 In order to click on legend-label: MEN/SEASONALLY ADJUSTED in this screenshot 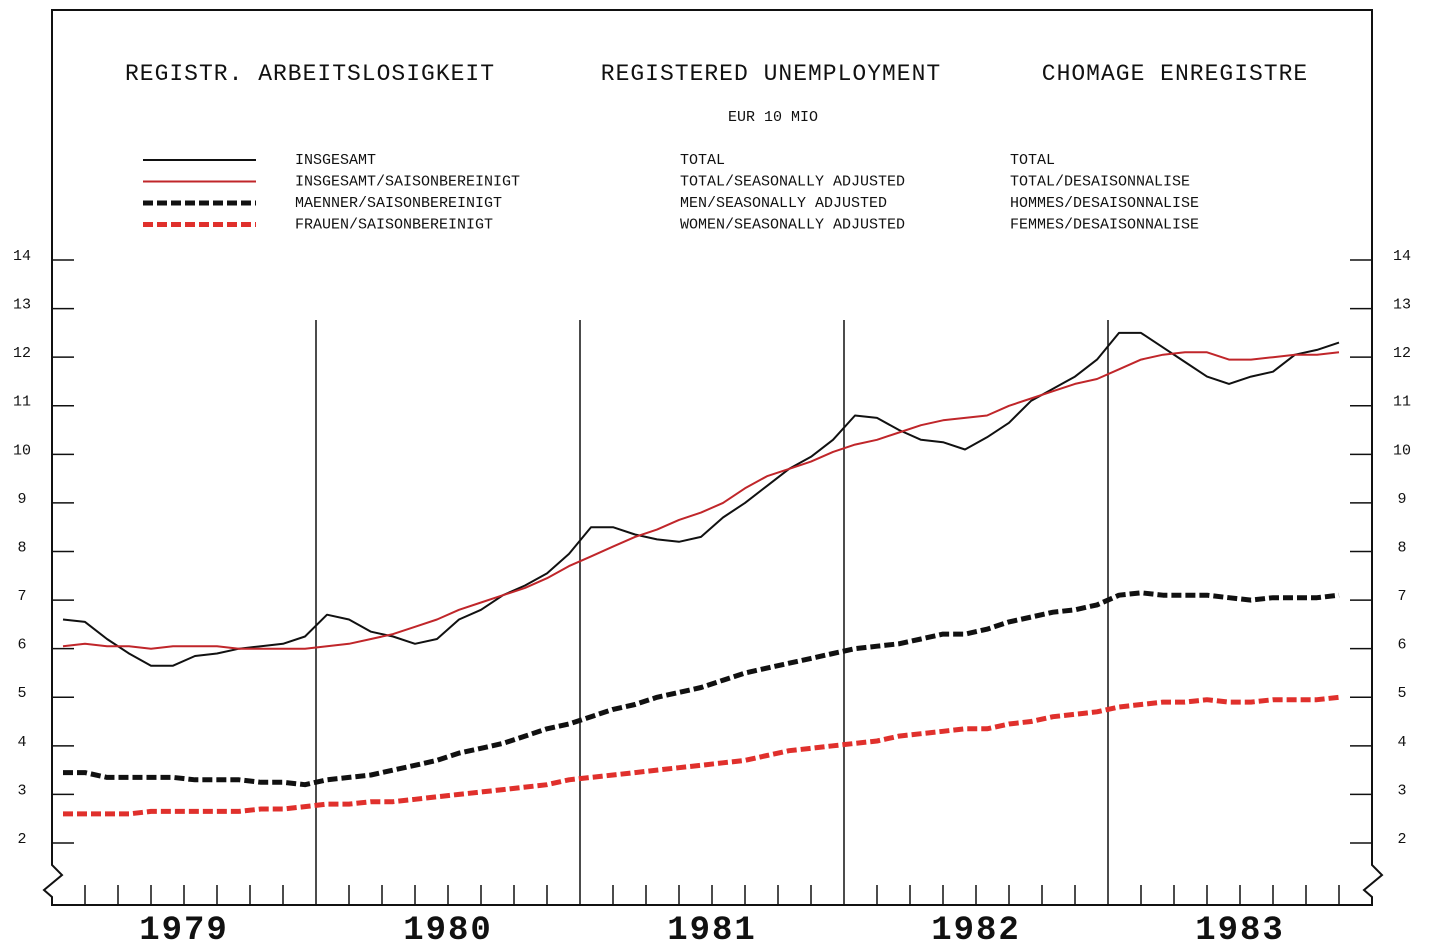, I will do `click(783, 203)`.